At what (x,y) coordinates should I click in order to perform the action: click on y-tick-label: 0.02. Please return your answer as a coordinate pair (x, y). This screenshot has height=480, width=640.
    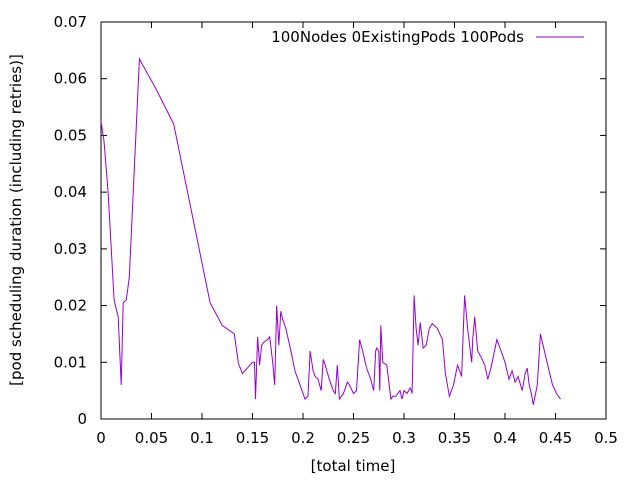
    Looking at the image, I should click on (70, 306).